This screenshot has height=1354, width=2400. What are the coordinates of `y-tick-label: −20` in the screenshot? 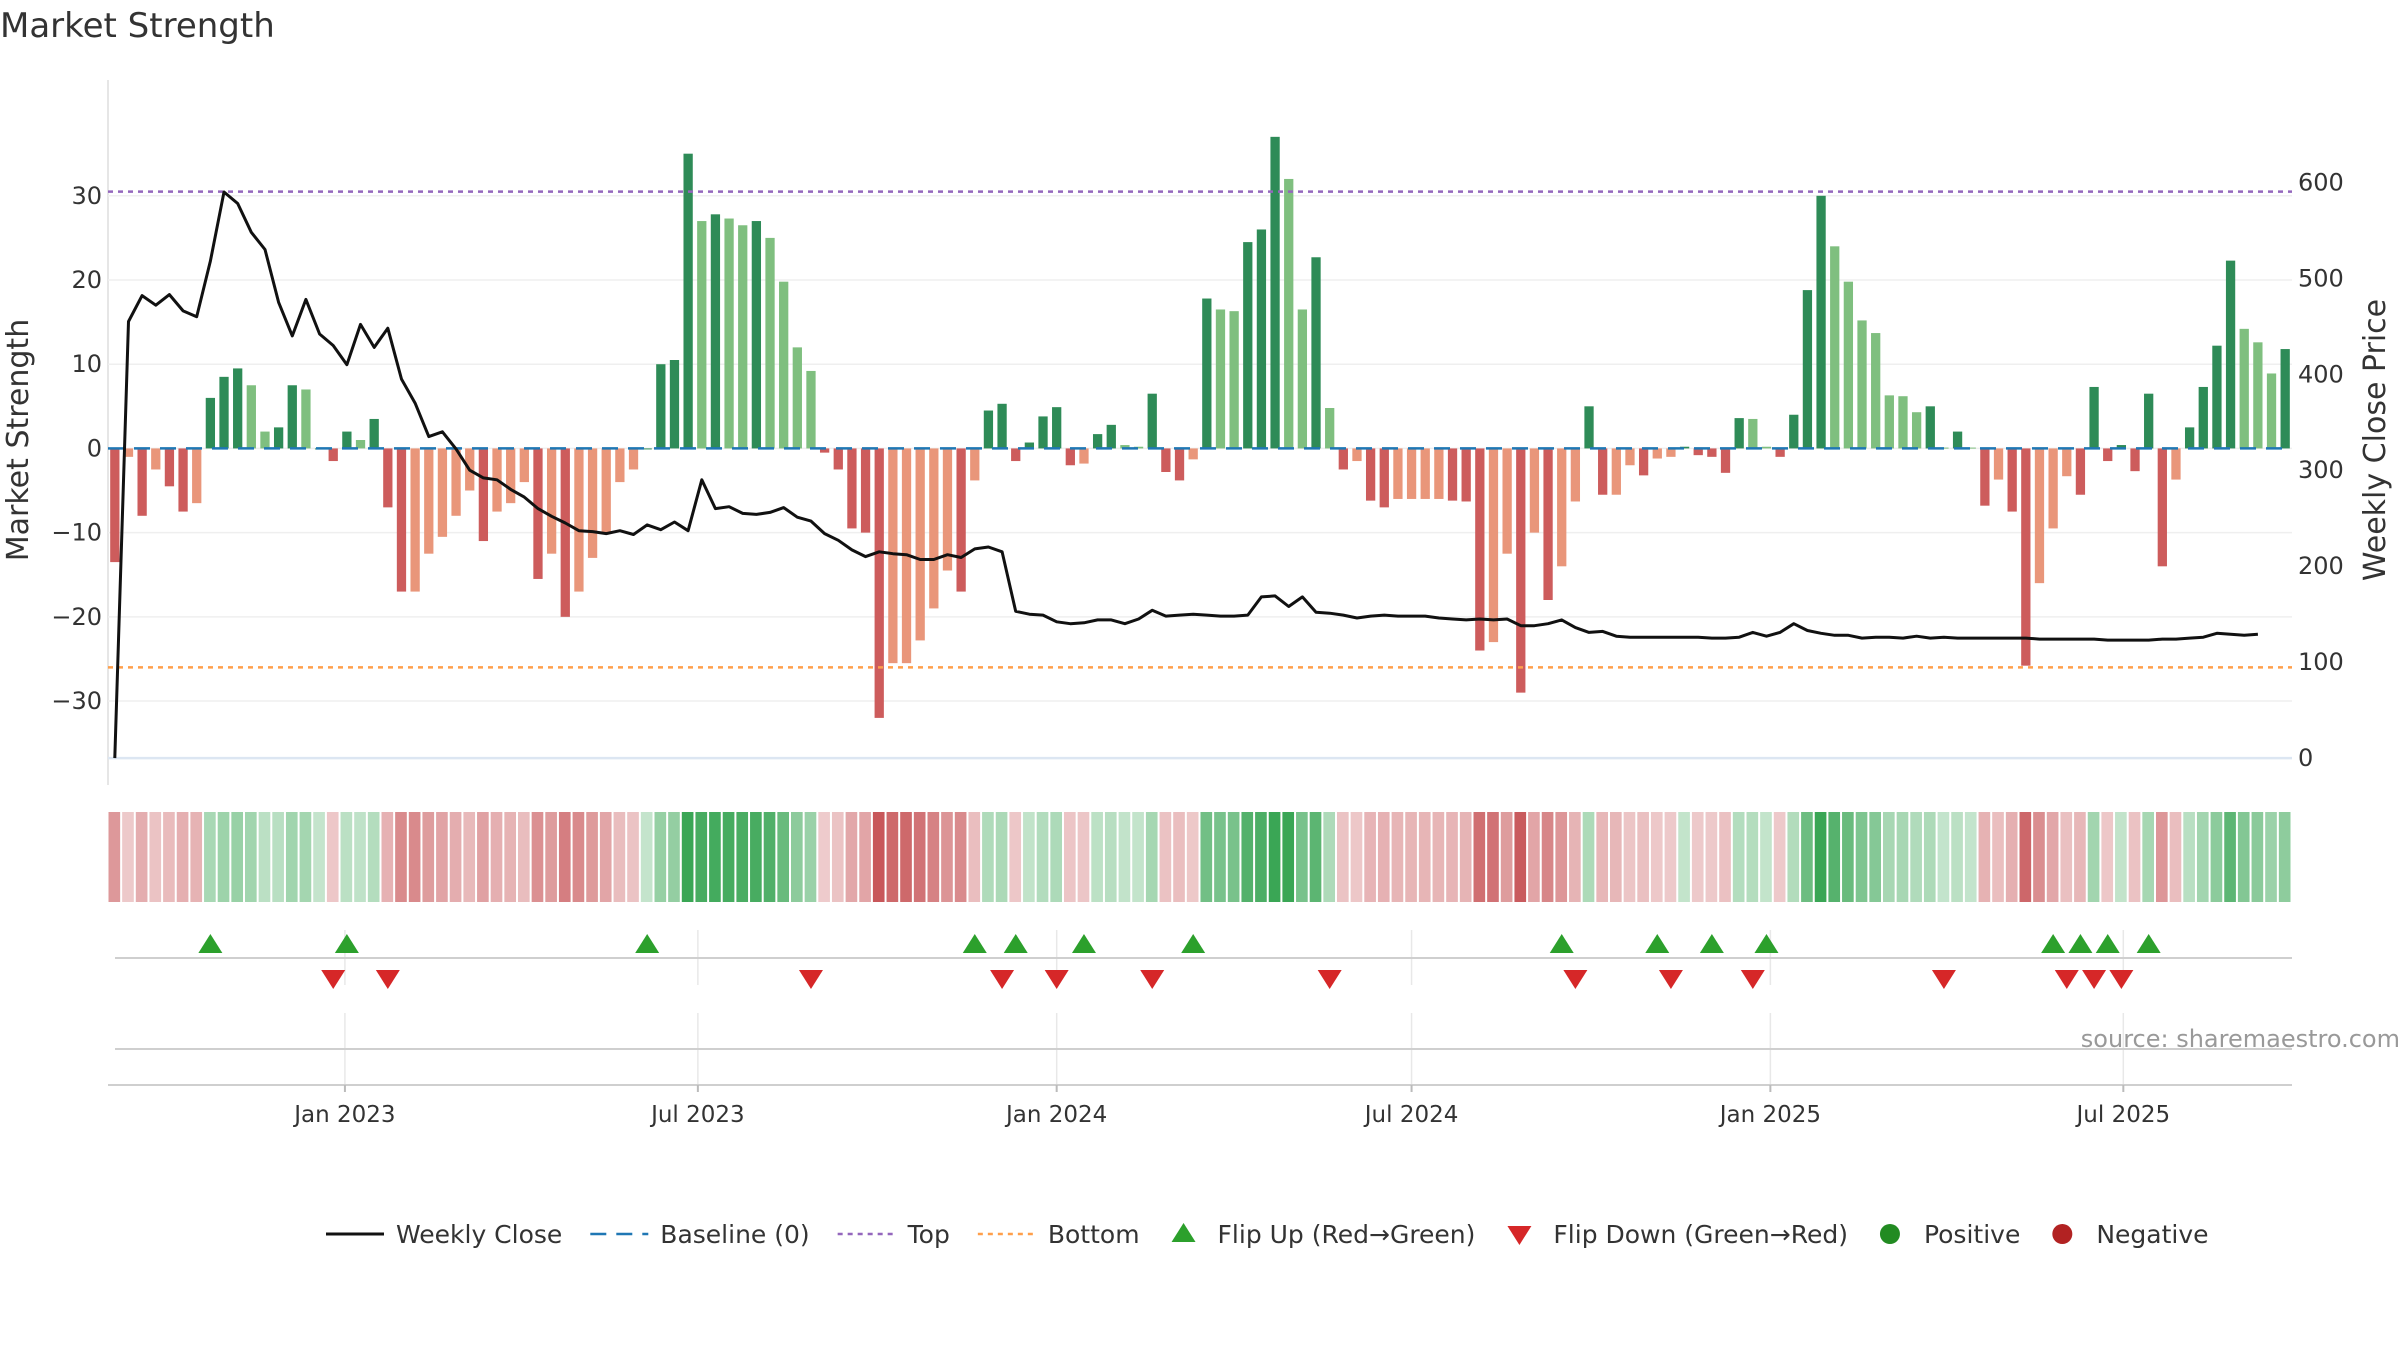 It's located at (76, 617).